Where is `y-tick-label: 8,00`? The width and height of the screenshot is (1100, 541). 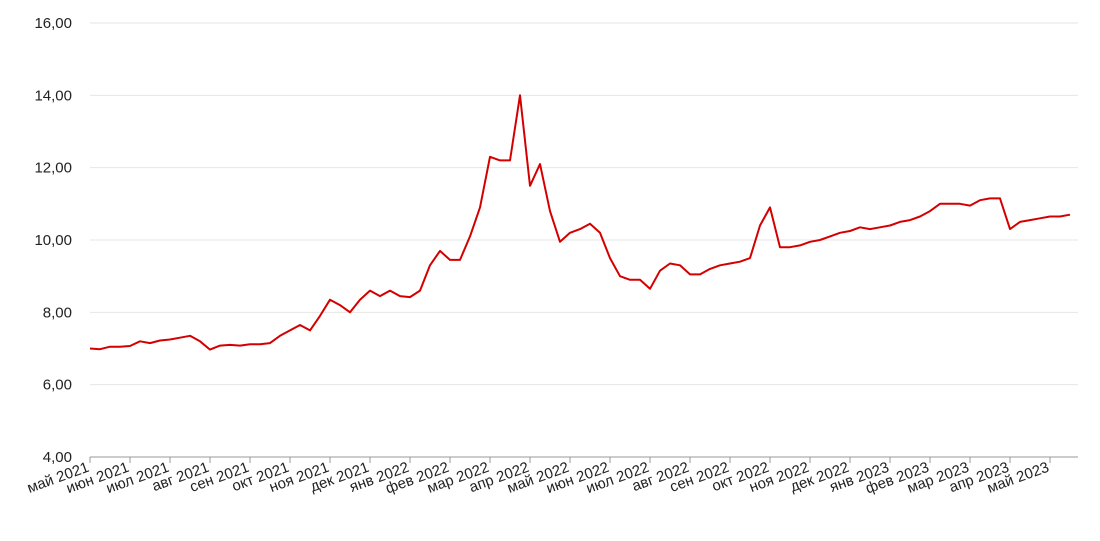
y-tick-label: 8,00 is located at coordinates (57, 312).